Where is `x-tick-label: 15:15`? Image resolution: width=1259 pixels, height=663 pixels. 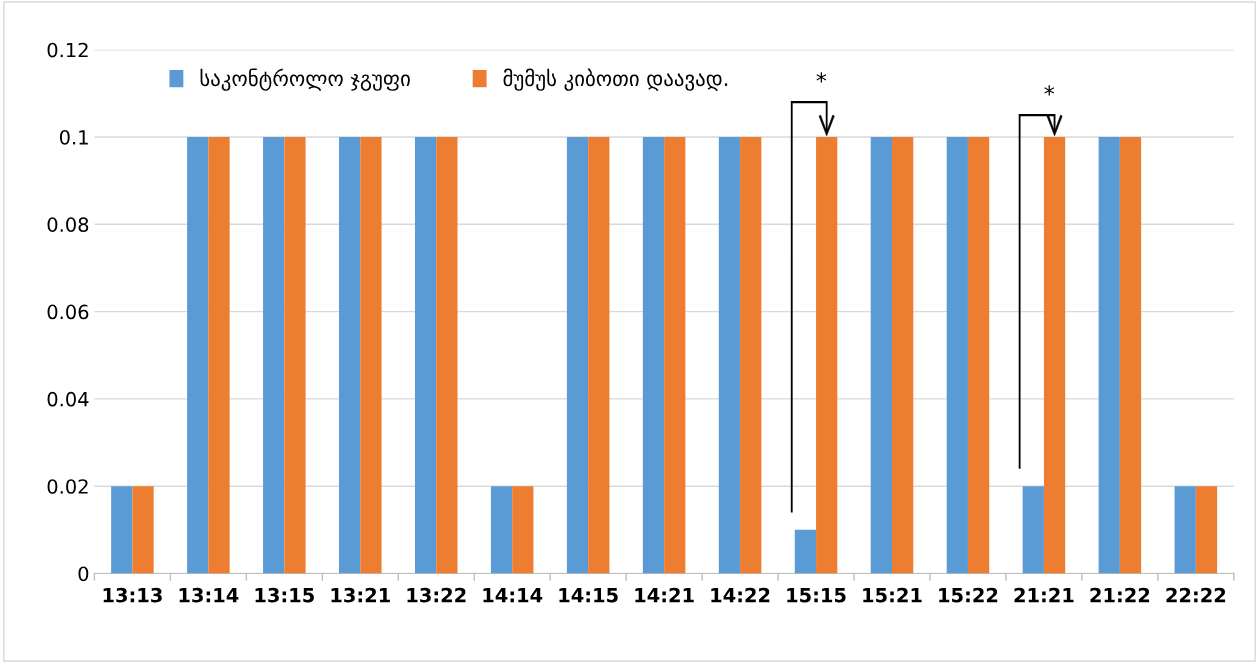 x-tick-label: 15:15 is located at coordinates (816, 595).